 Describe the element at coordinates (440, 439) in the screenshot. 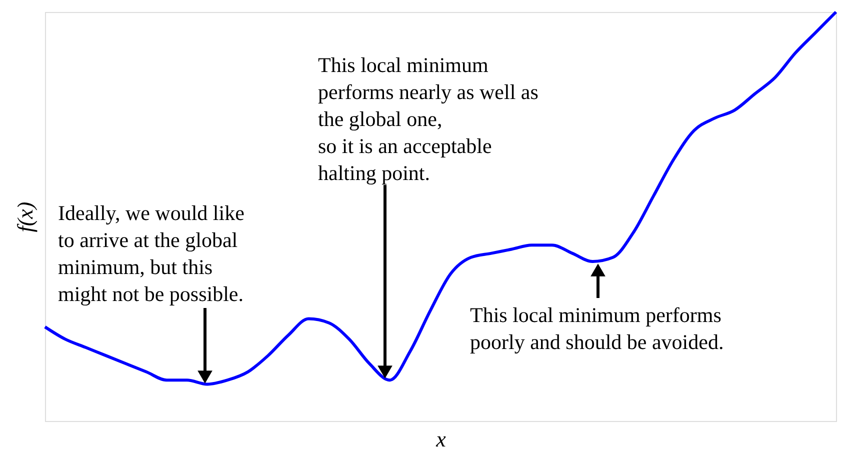

I see `x-axis-title: x` at that location.